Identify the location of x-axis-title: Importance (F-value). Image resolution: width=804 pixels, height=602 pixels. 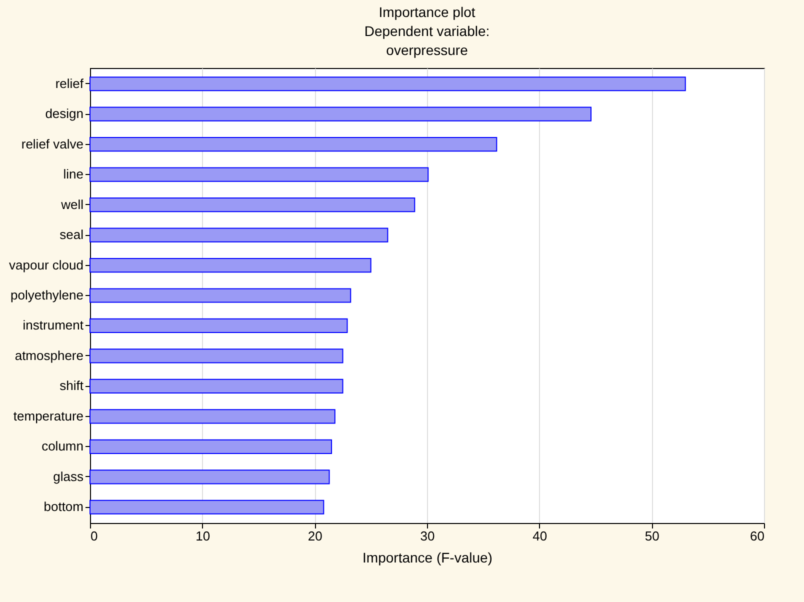
(427, 558).